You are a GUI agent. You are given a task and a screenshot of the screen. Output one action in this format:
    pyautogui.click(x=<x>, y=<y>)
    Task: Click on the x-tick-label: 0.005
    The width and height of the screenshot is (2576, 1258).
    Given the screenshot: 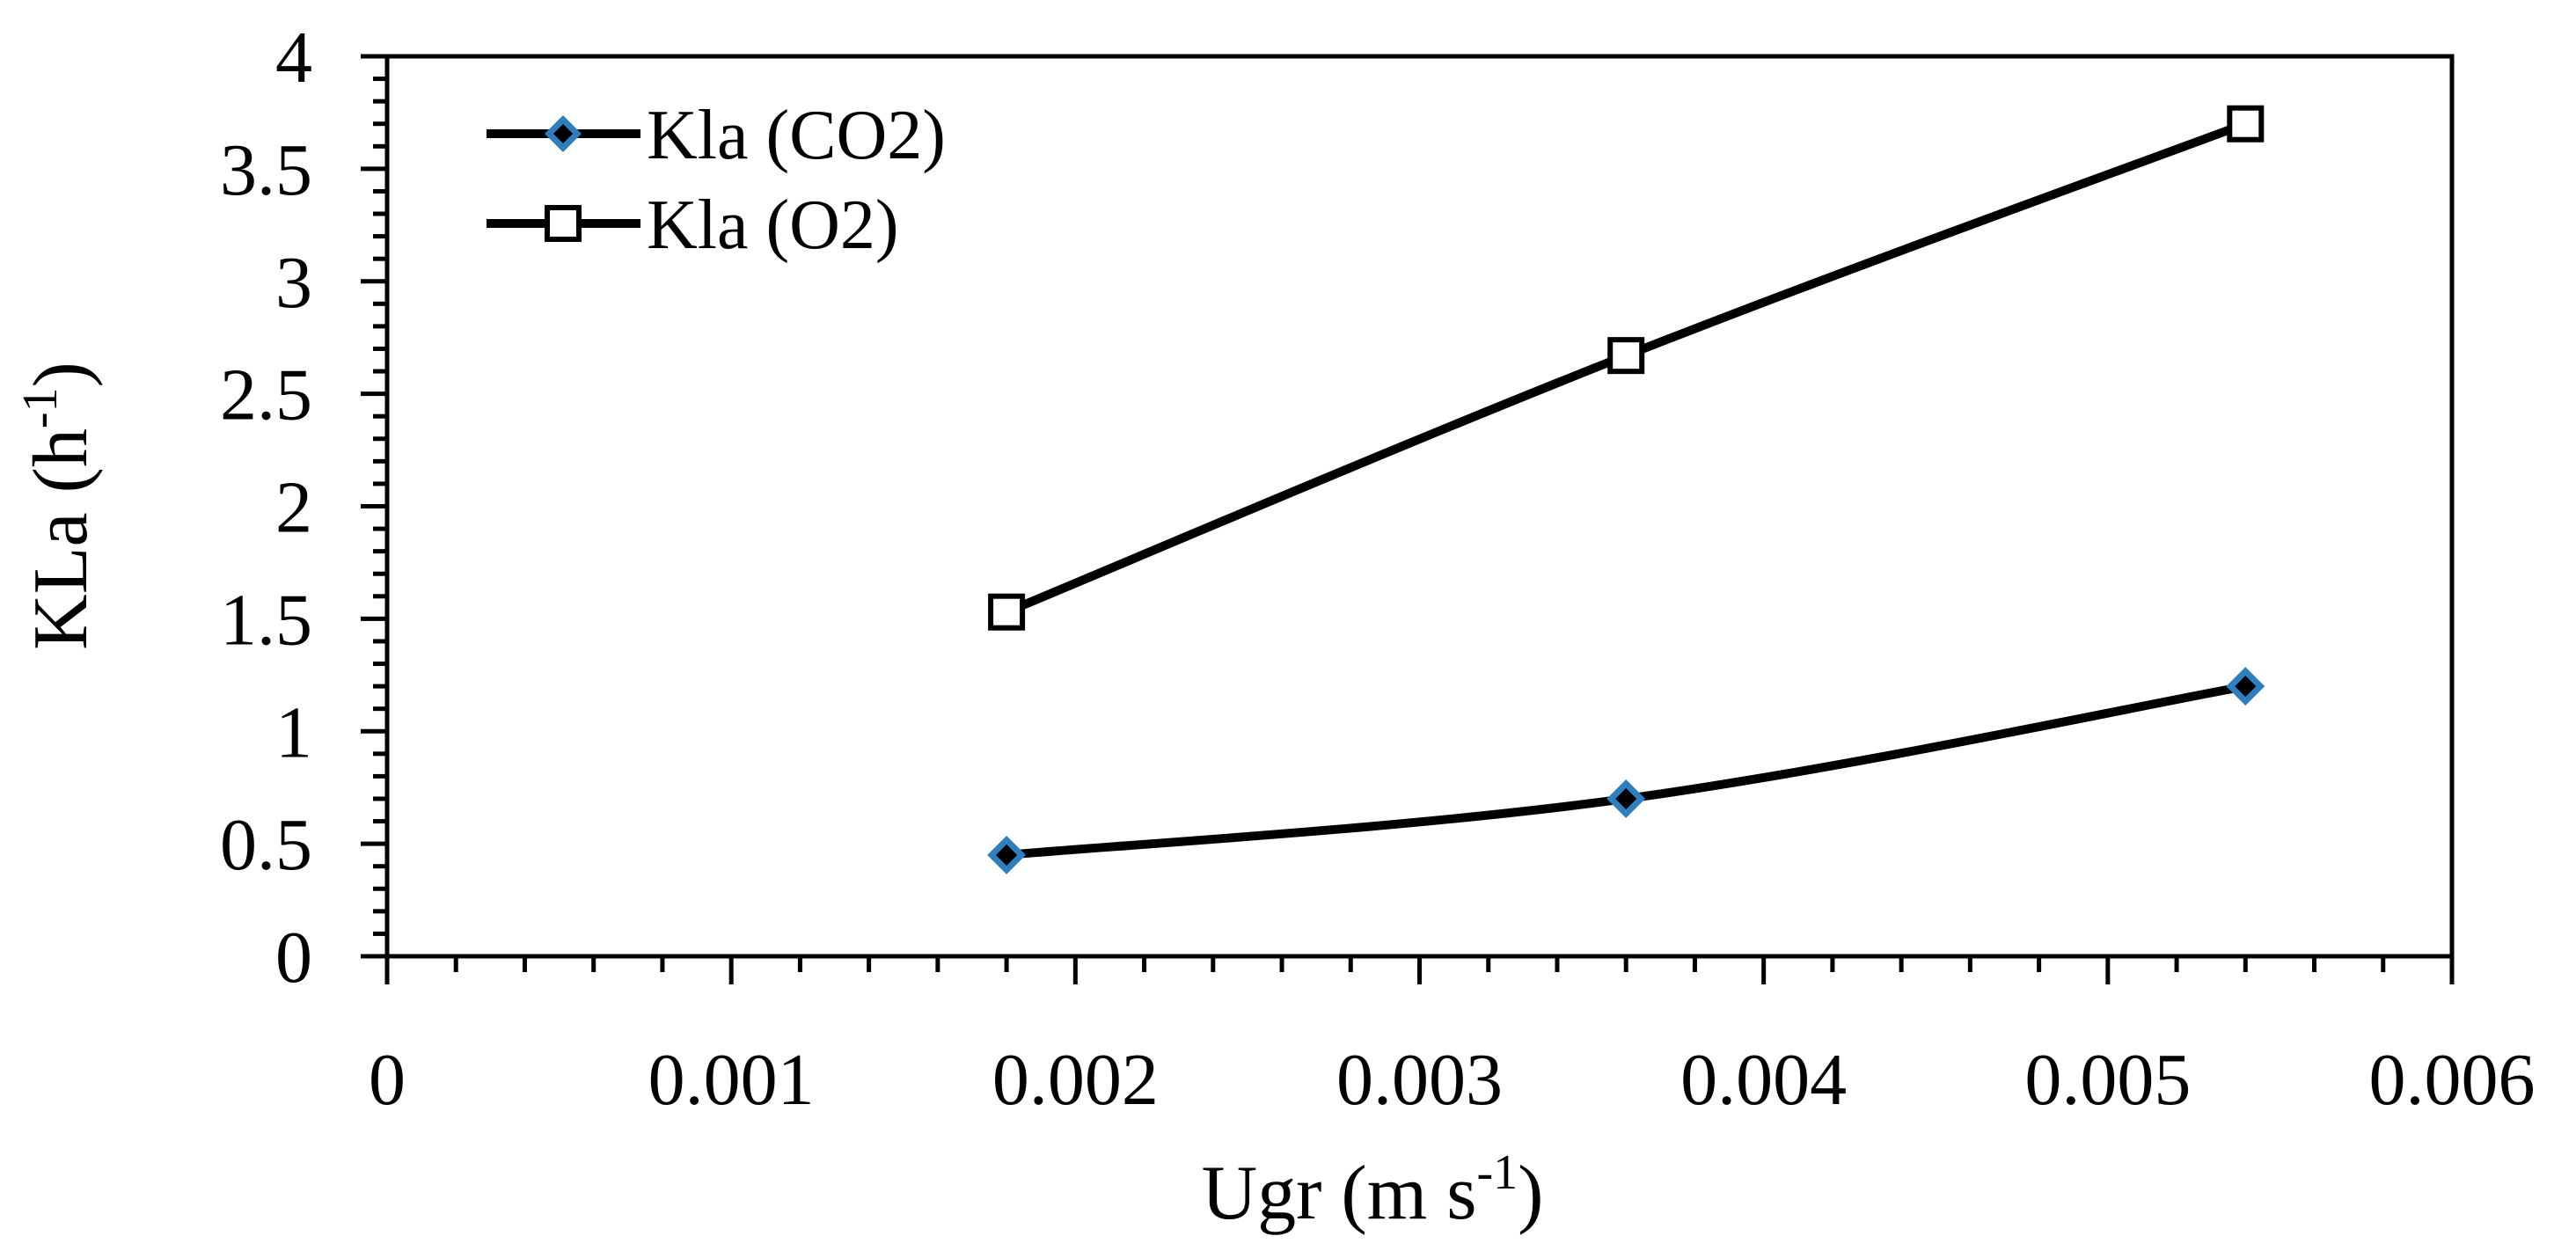 What is the action you would take?
    pyautogui.click(x=2107, y=1080)
    